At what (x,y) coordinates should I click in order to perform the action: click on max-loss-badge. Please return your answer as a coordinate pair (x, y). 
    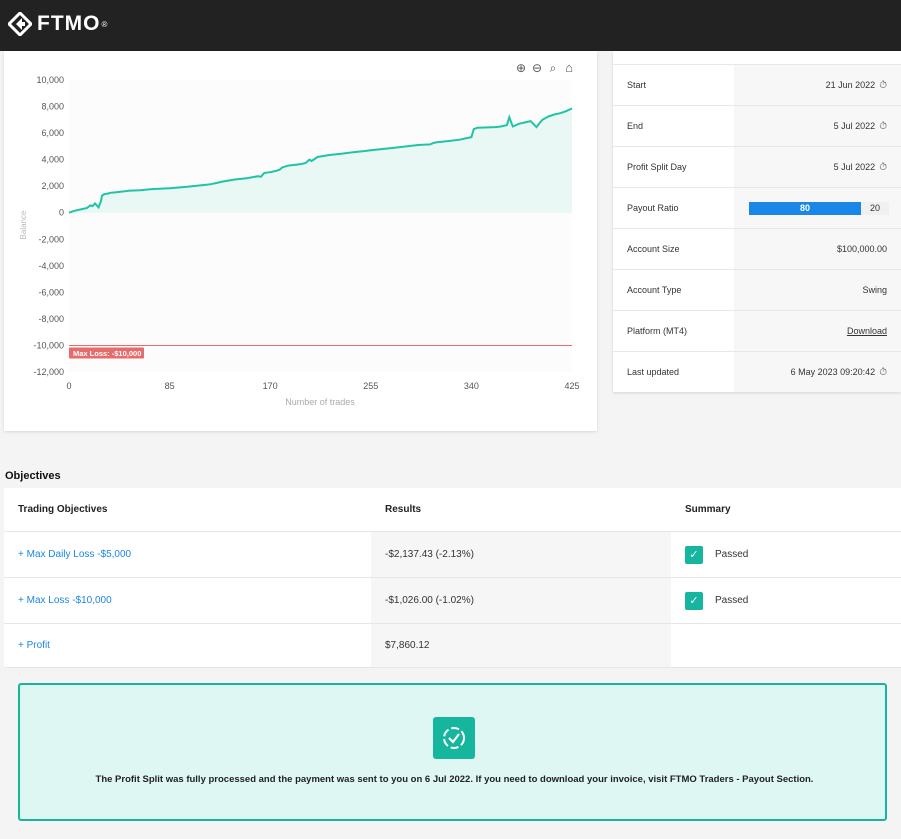
    Looking at the image, I should click on (106, 353).